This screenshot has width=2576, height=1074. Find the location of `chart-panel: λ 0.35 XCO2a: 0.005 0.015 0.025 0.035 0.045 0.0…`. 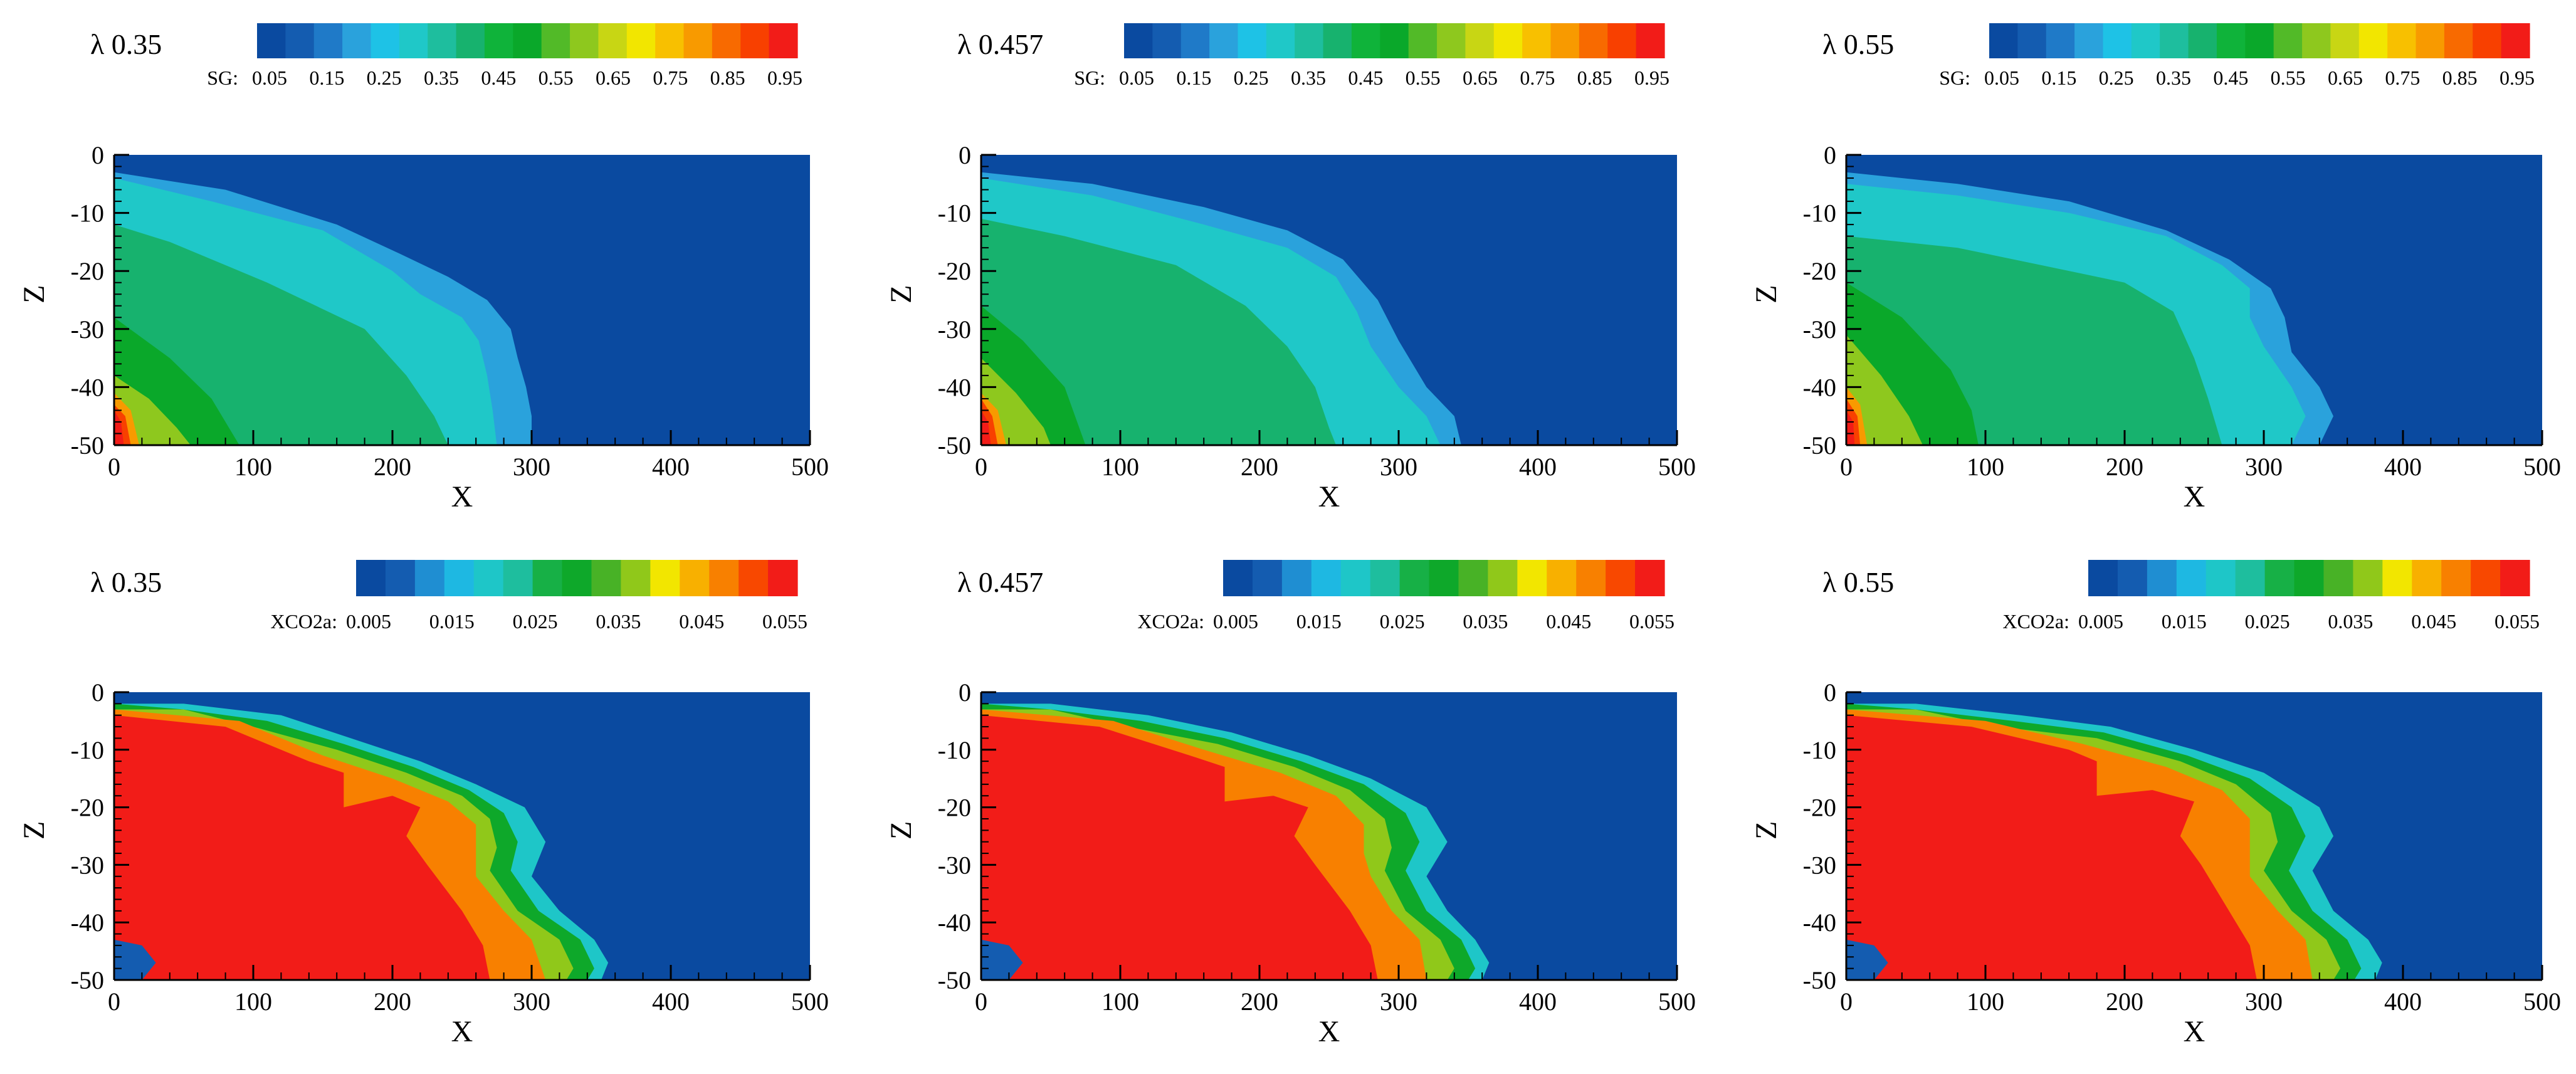

chart-panel: λ 0.35 XCO2a: 0.005 0.015 0.025 0.035 0.045 0.0… is located at coordinates (423, 804).